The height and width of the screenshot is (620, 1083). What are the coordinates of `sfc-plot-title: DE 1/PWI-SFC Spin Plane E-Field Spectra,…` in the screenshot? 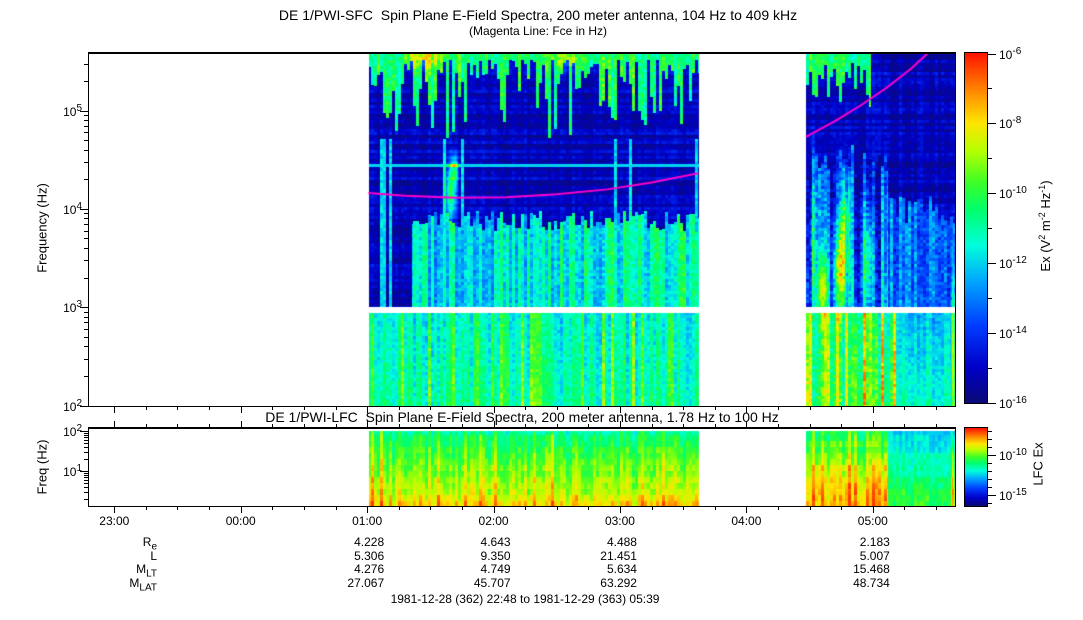 It's located at (538, 15).